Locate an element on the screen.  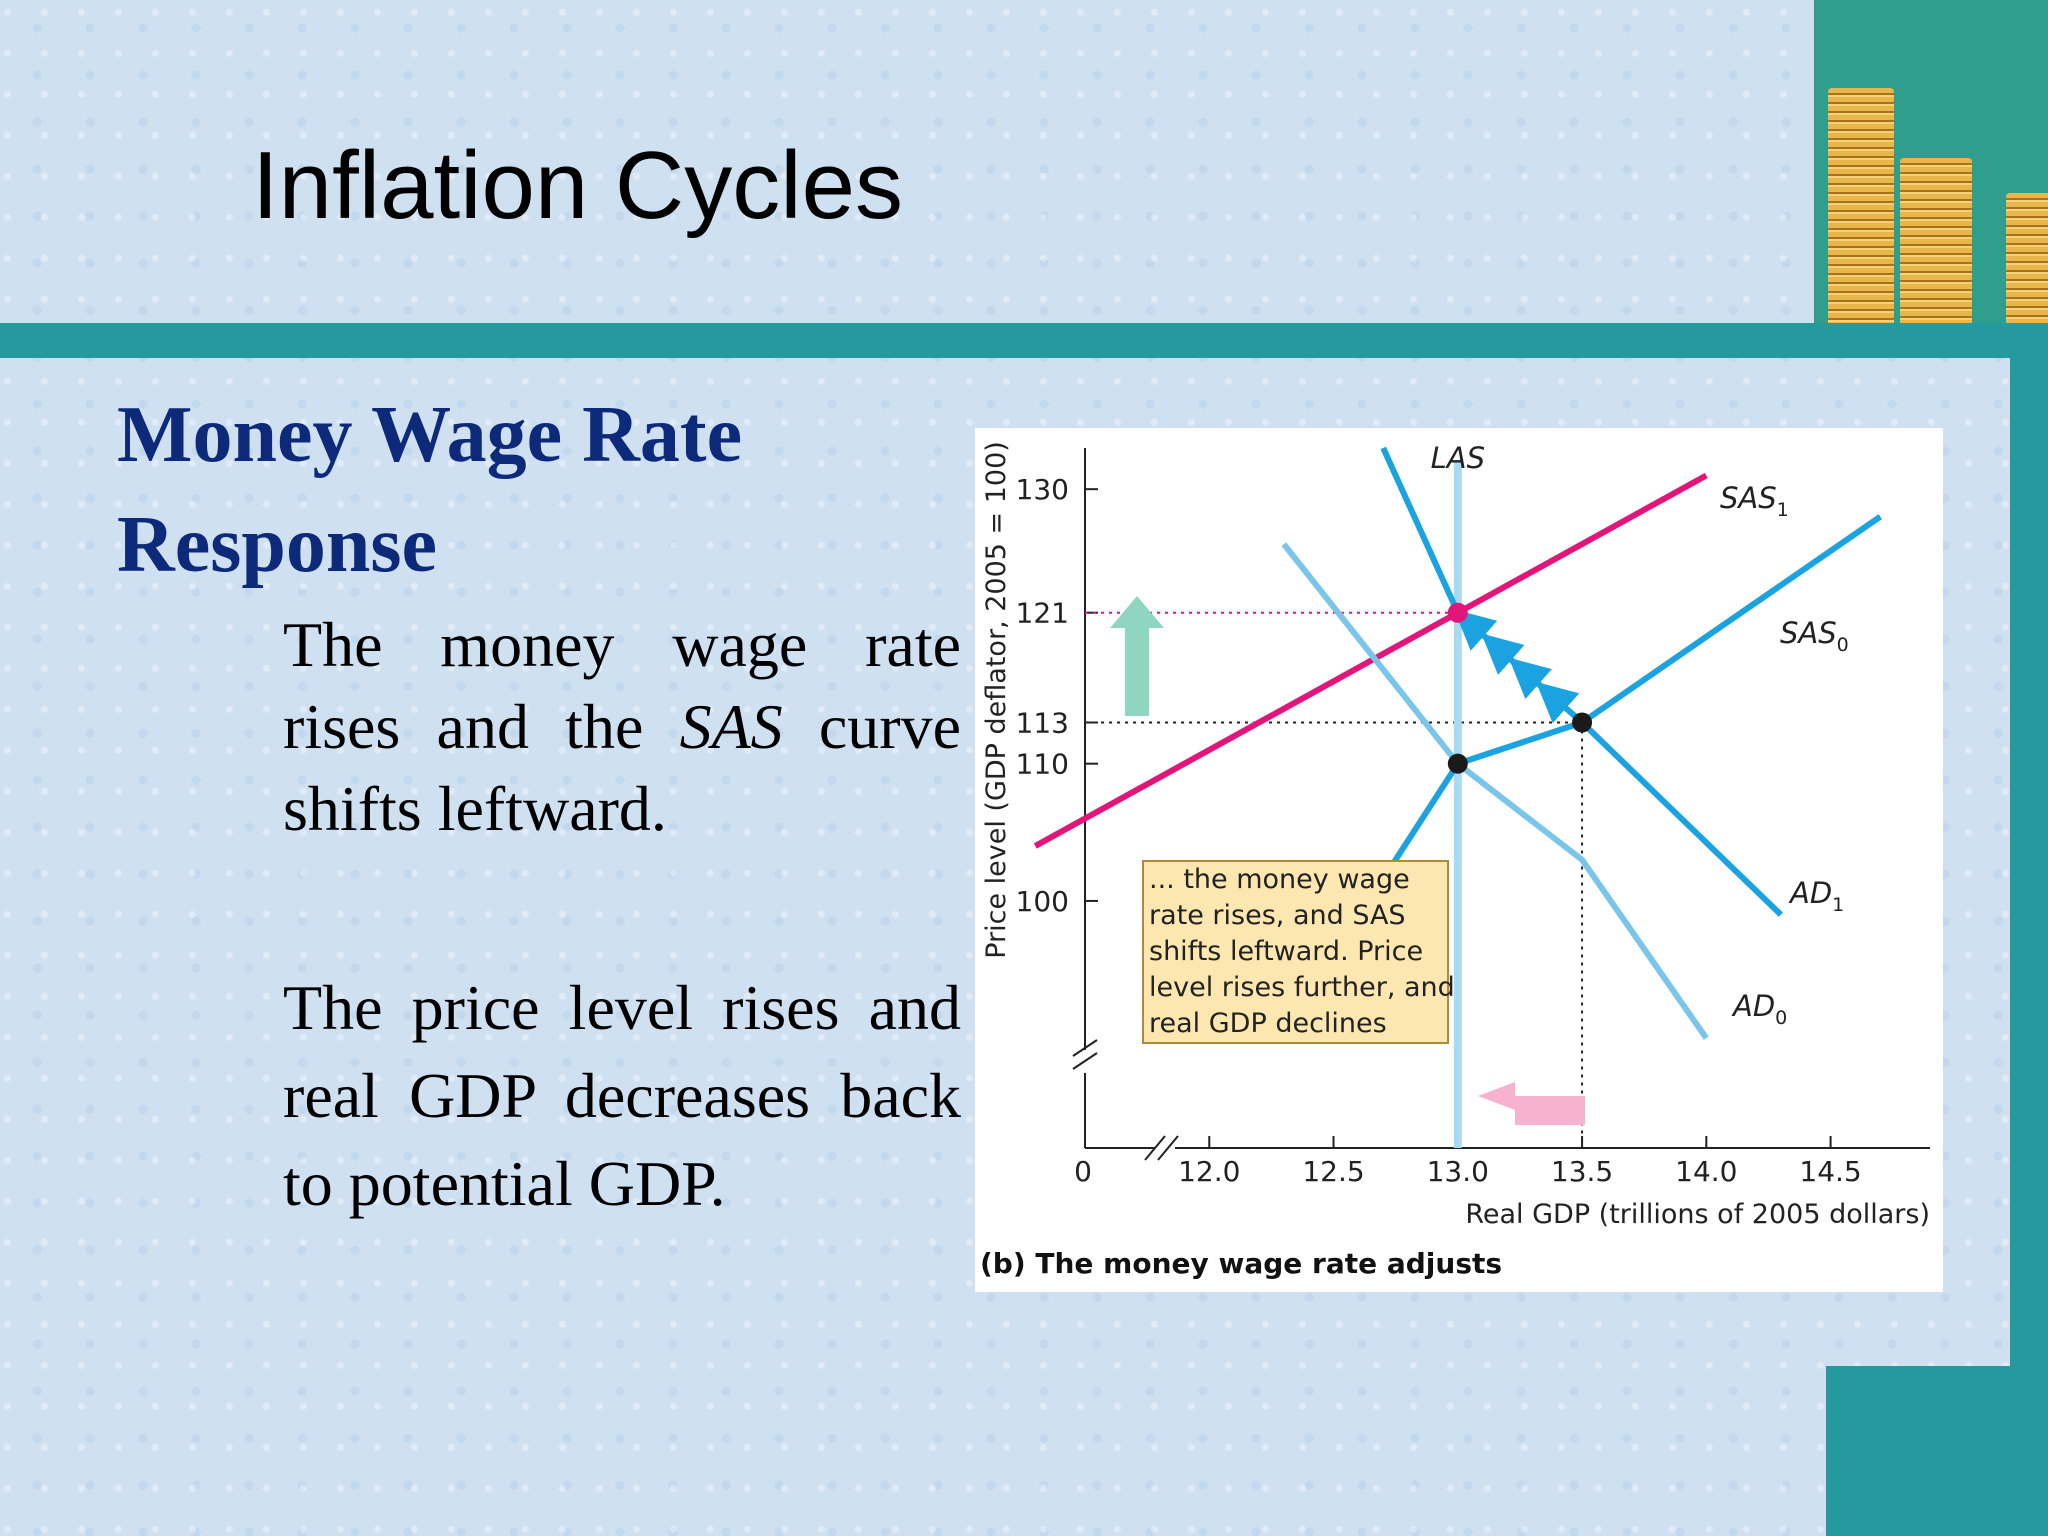
coin-stacks-image is located at coordinates (1931, 161).